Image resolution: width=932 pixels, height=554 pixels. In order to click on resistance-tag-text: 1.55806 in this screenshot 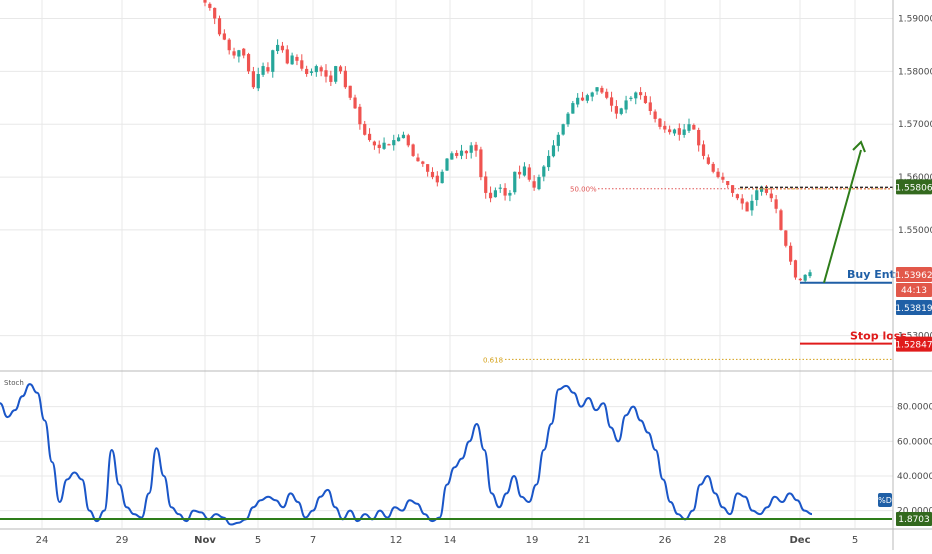, I will do `click(913, 188)`.